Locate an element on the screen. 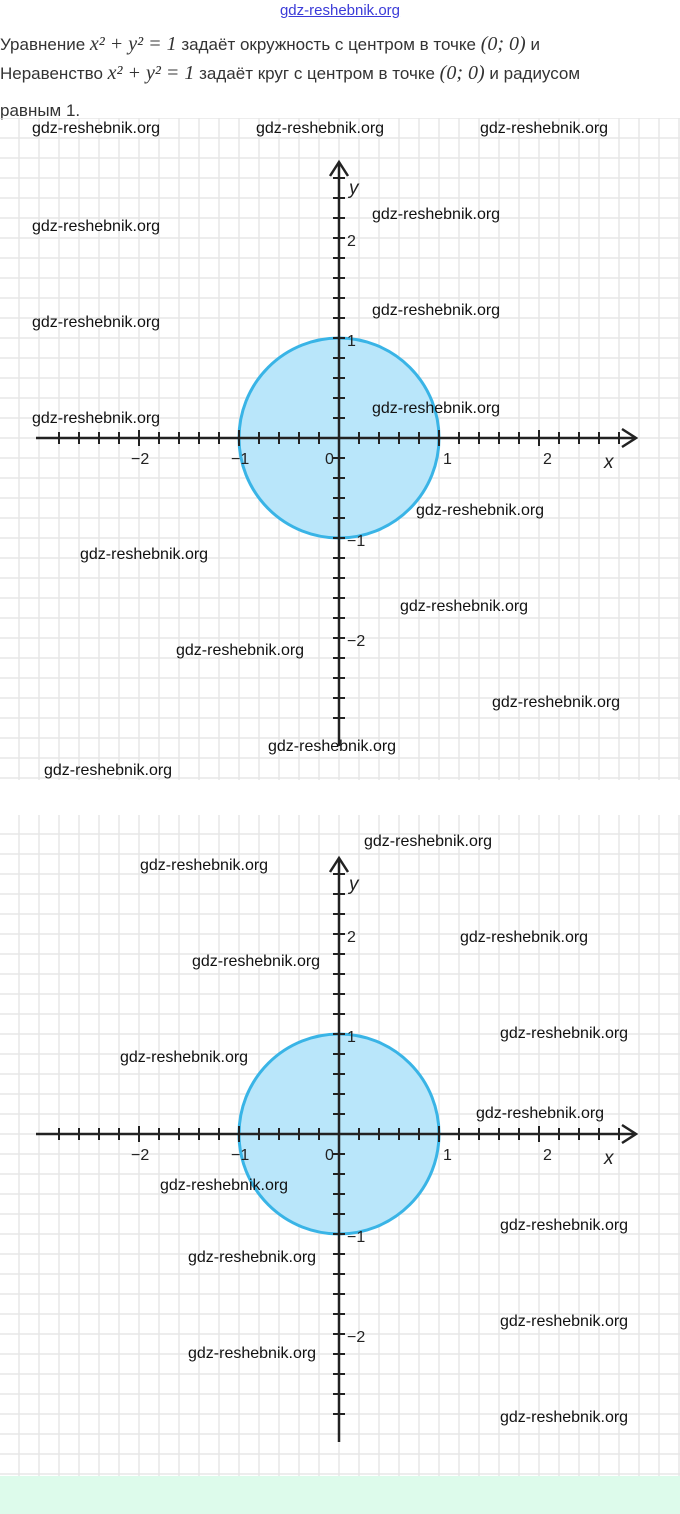 The width and height of the screenshot is (680, 1514). header-watermark-link: gdz-reshebnik.org is located at coordinates (340, 10).